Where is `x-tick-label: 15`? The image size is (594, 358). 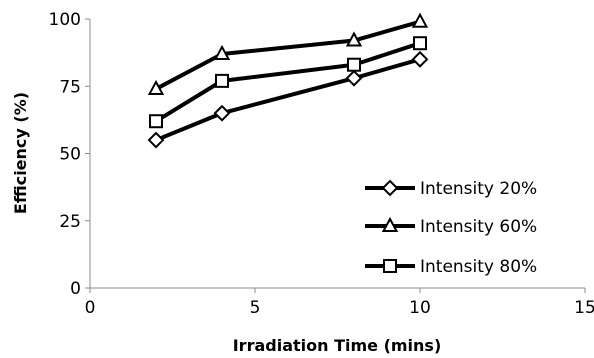
x-tick-label: 15 is located at coordinates (584, 308).